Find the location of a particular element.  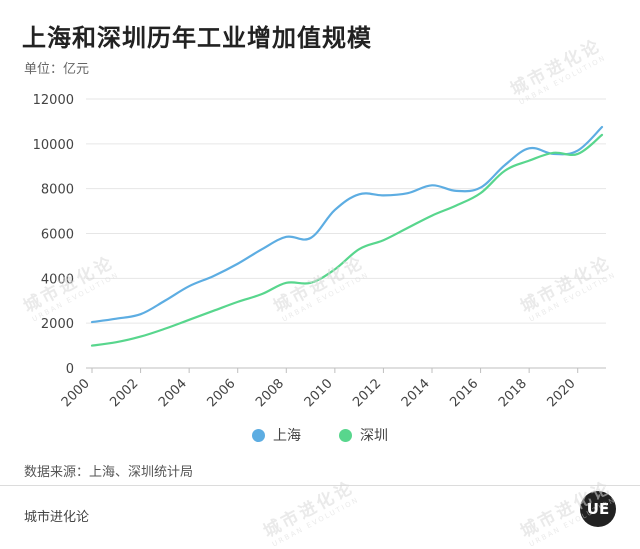

legend-item-shanghai: 上海 is located at coordinates (276, 435).